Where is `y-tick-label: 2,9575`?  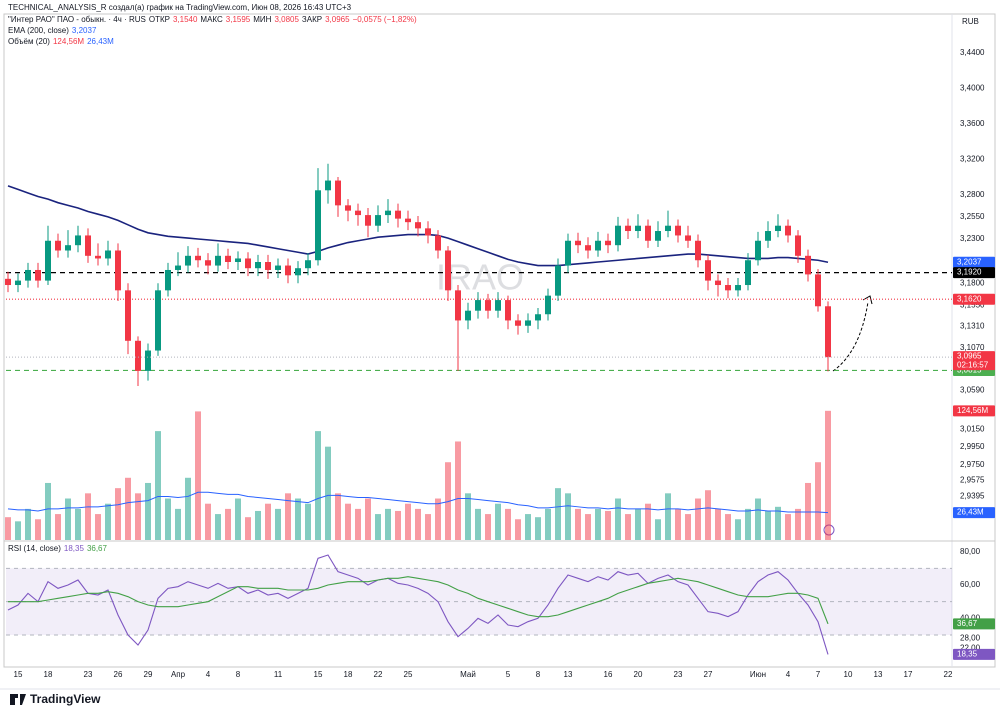
y-tick-label: 2,9575 is located at coordinates (972, 479).